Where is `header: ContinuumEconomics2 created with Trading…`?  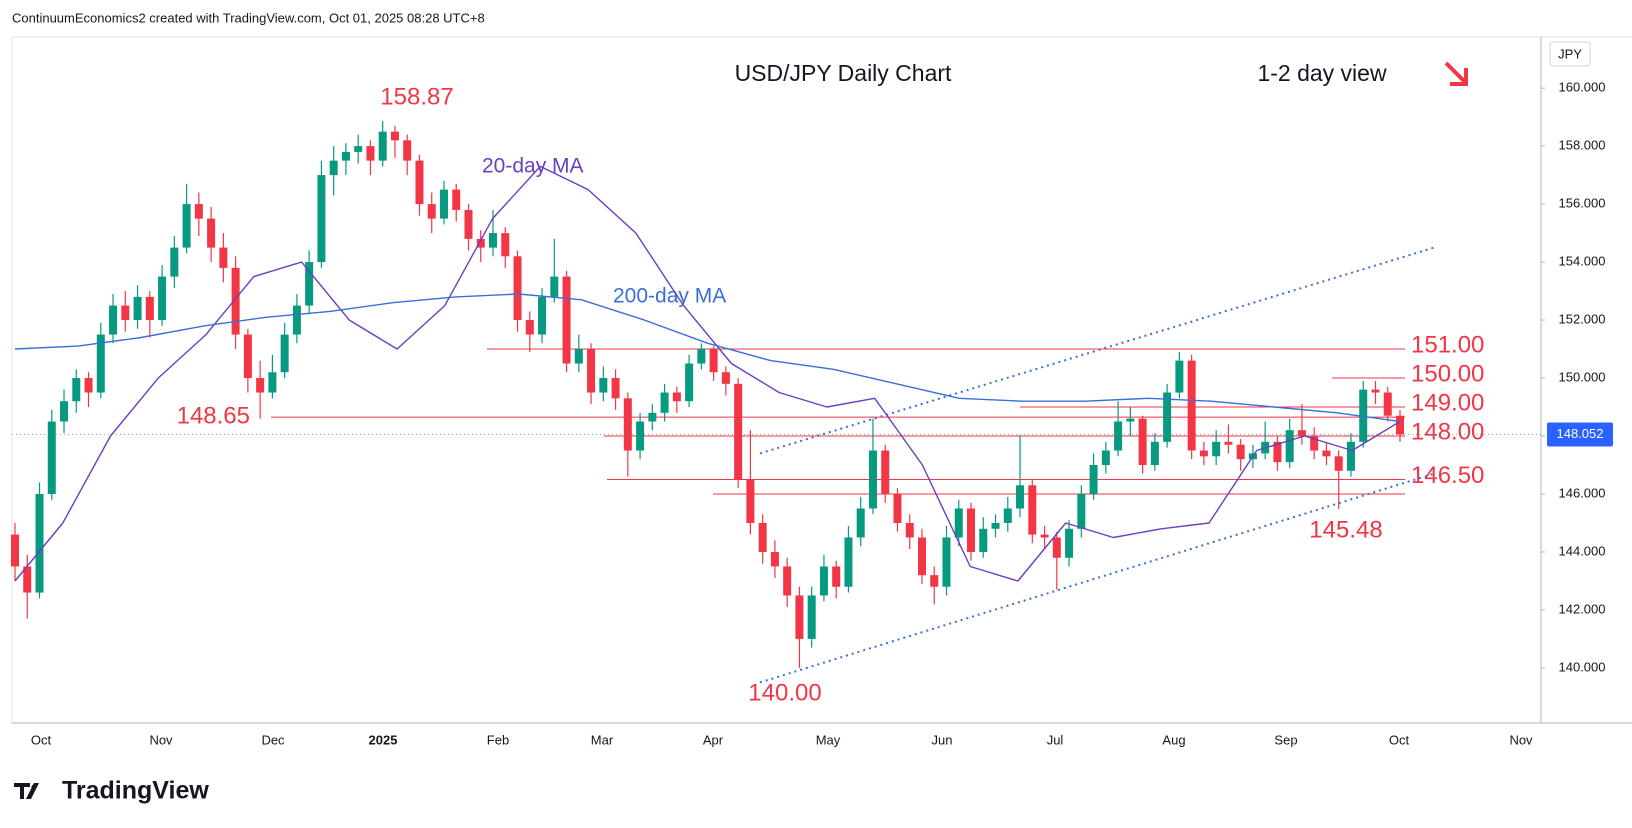 header: ContinuumEconomics2 created with Trading… is located at coordinates (248, 17).